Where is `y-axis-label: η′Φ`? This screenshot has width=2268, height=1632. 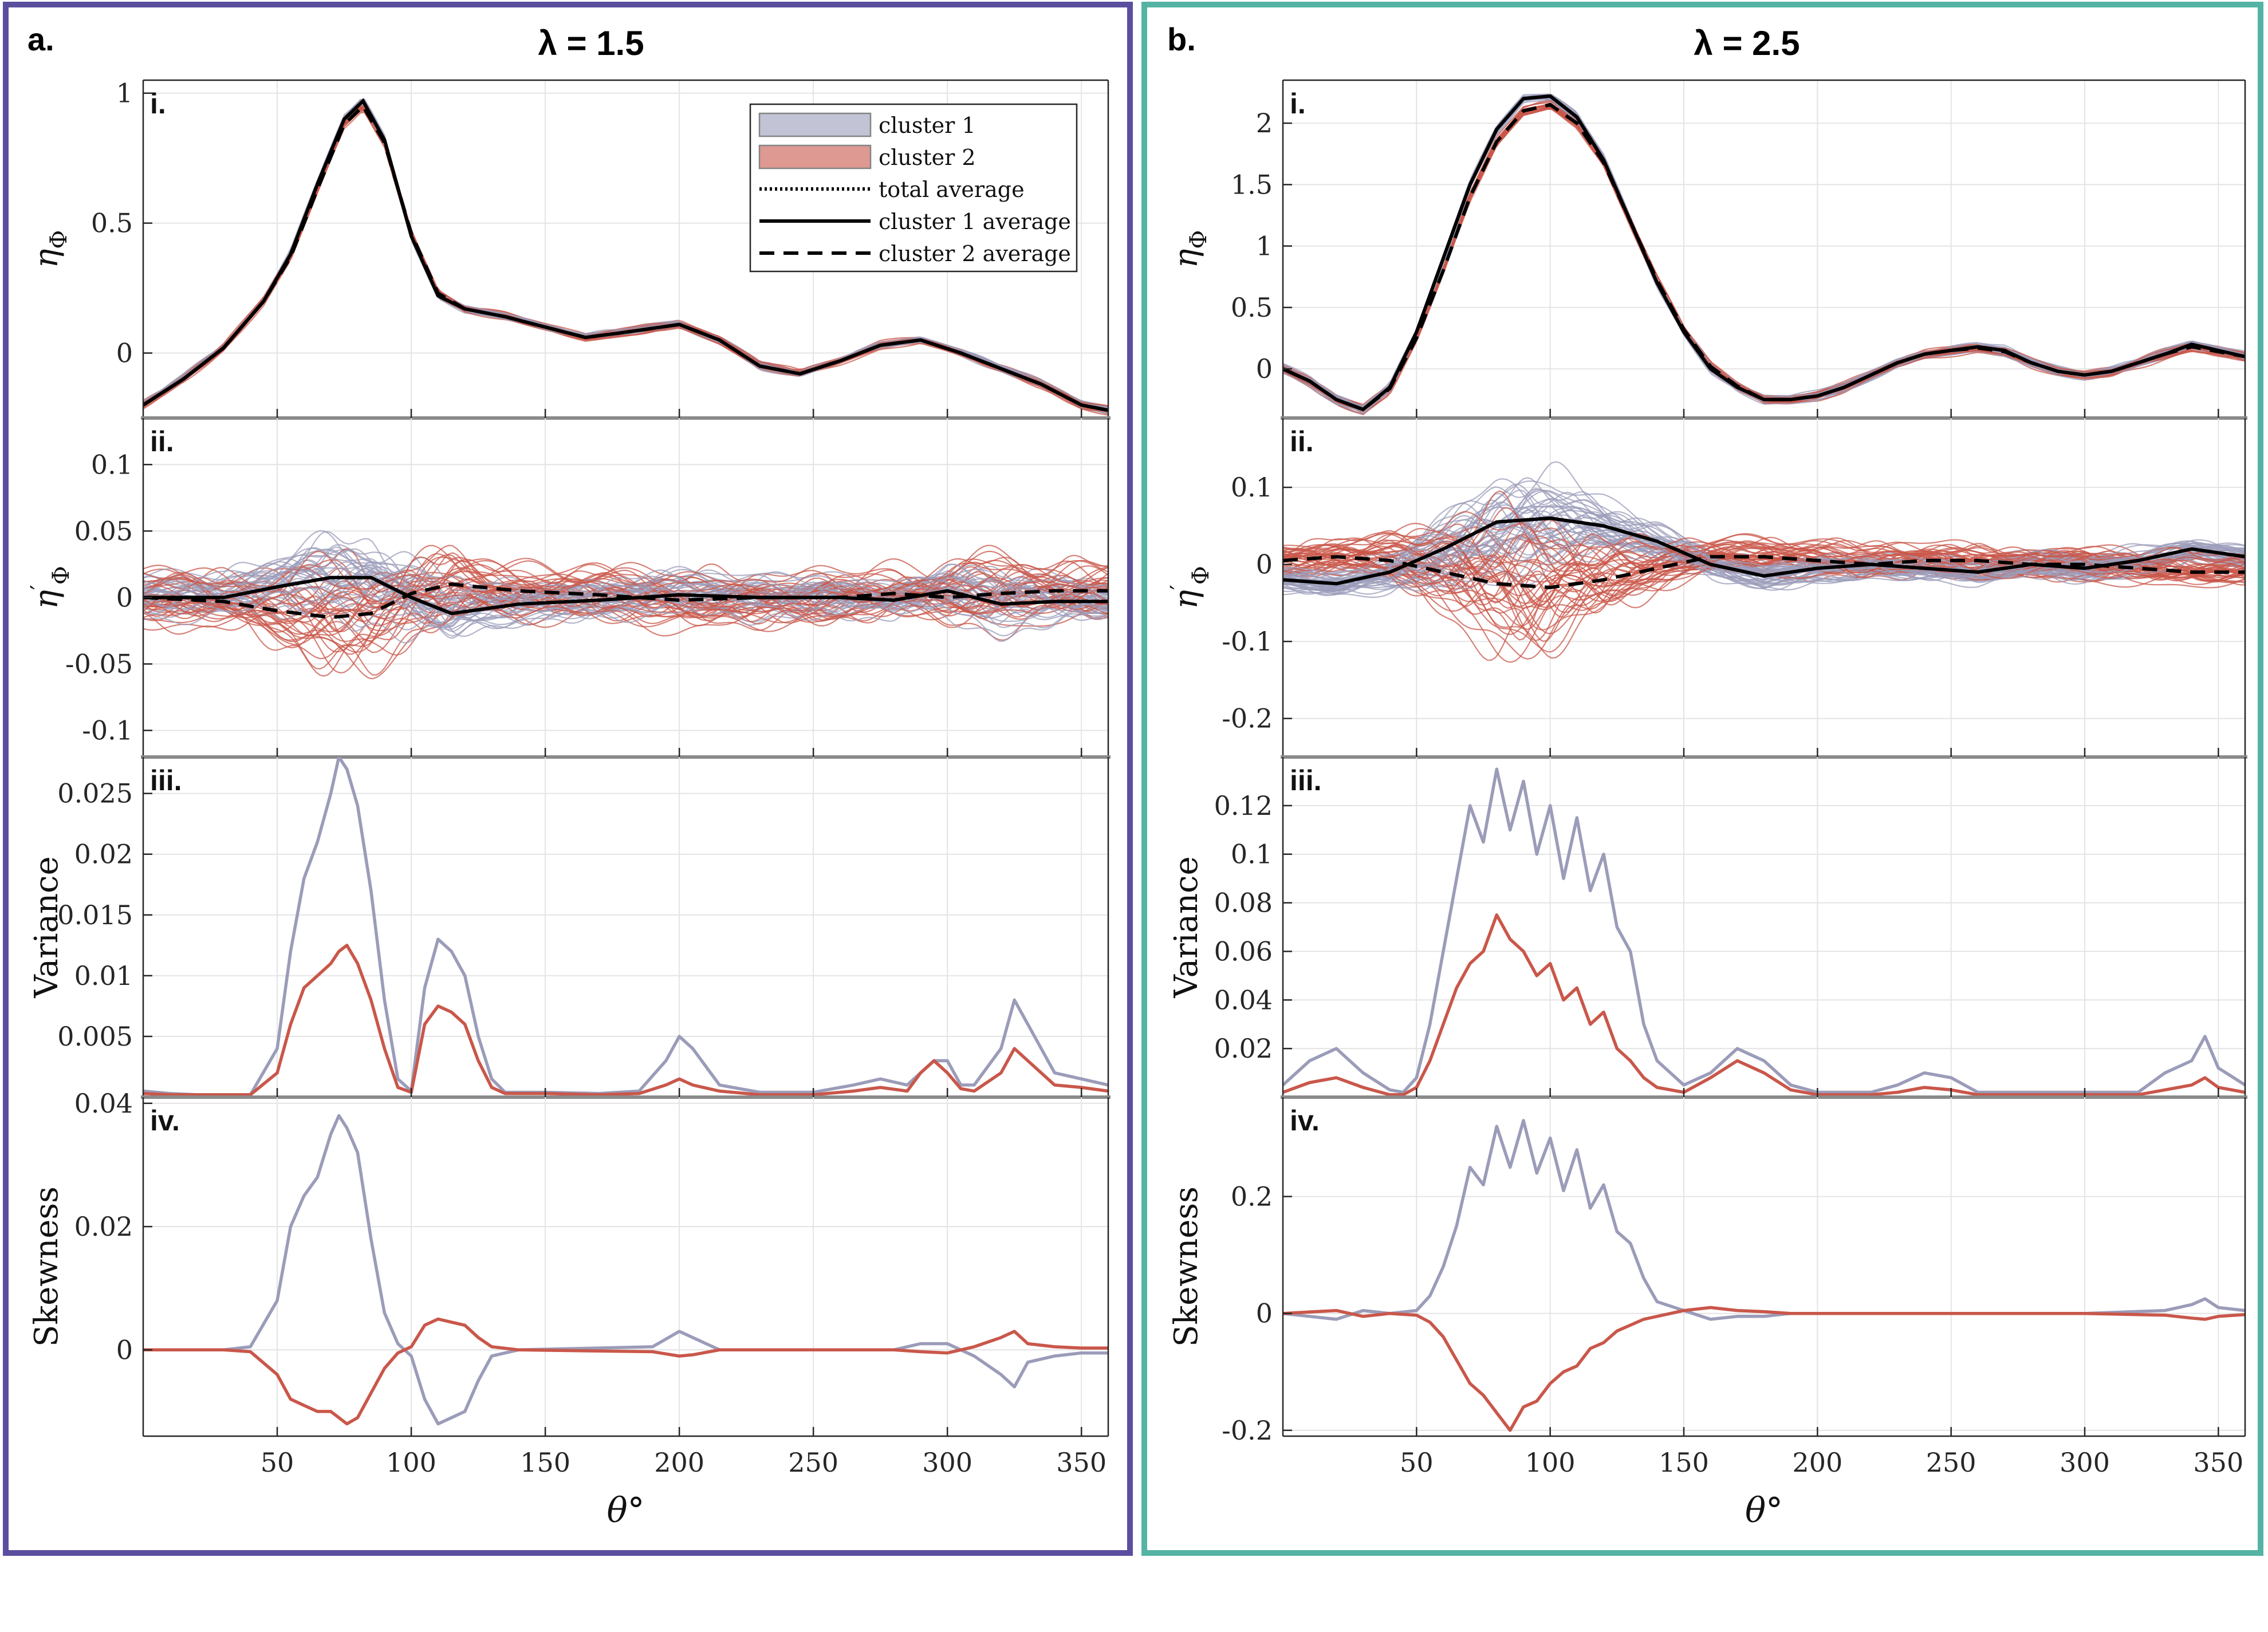 y-axis-label: η′Φ is located at coordinates (50, 587).